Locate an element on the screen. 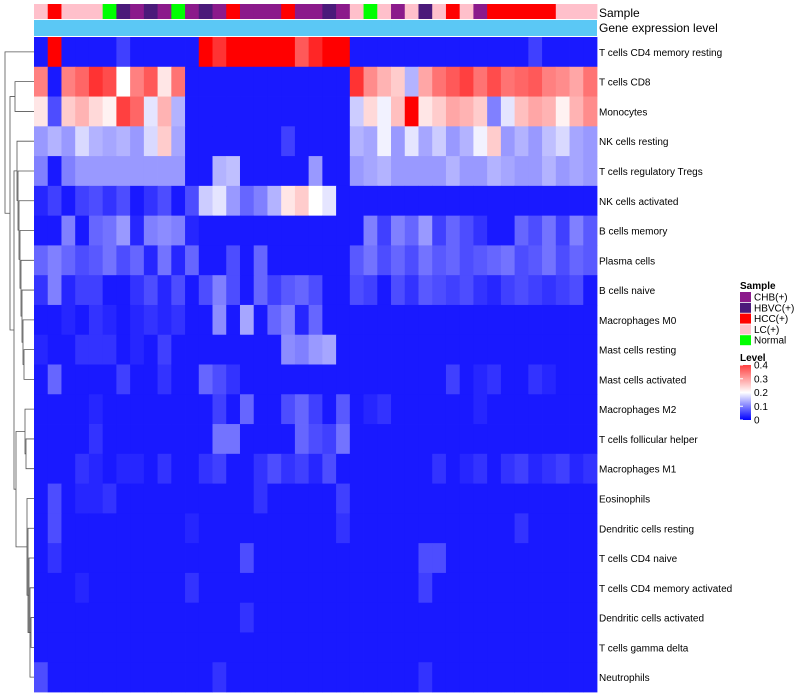 This screenshot has width=800, height=700. sample-legend-swatch is located at coordinates (745, 297).